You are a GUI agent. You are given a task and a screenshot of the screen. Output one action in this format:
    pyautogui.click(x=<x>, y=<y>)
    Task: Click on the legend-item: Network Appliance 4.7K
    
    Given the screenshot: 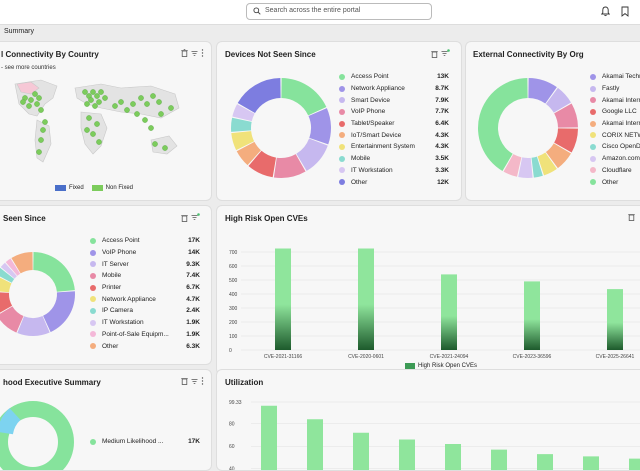 What is the action you would take?
    pyautogui.click(x=145, y=299)
    